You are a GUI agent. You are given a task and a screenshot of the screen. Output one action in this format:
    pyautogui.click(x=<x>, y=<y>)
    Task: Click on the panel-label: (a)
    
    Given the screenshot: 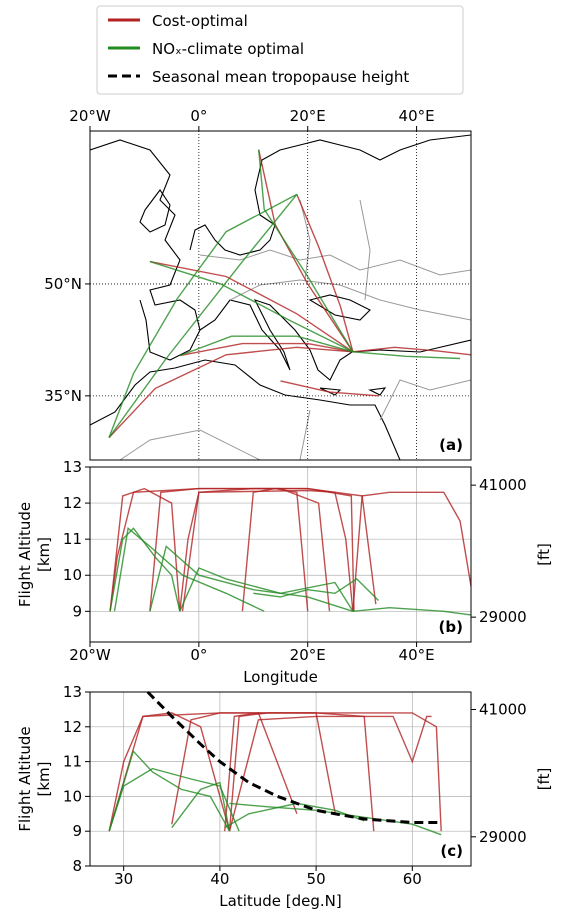 What is the action you would take?
    pyautogui.click(x=451, y=445)
    